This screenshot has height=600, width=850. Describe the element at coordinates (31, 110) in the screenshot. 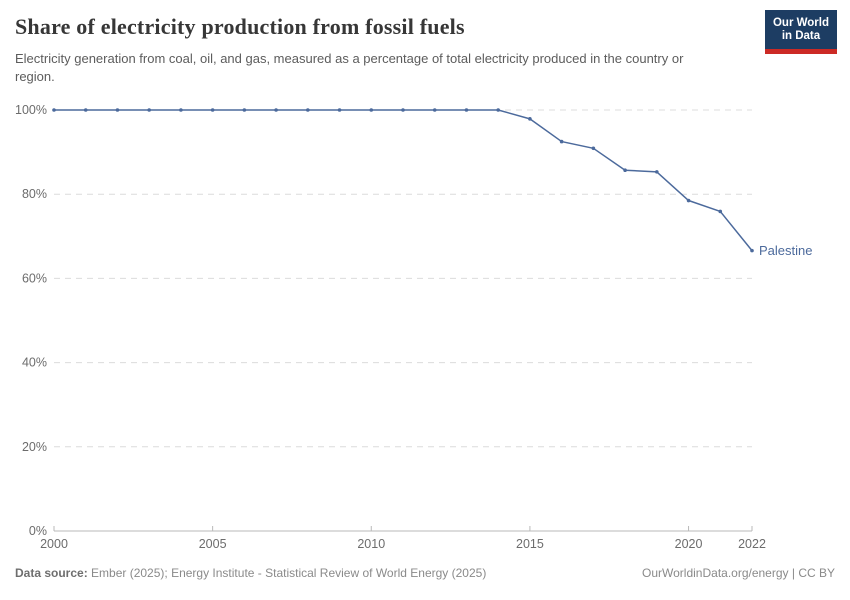

I see `y-tick-label: 100%` at that location.